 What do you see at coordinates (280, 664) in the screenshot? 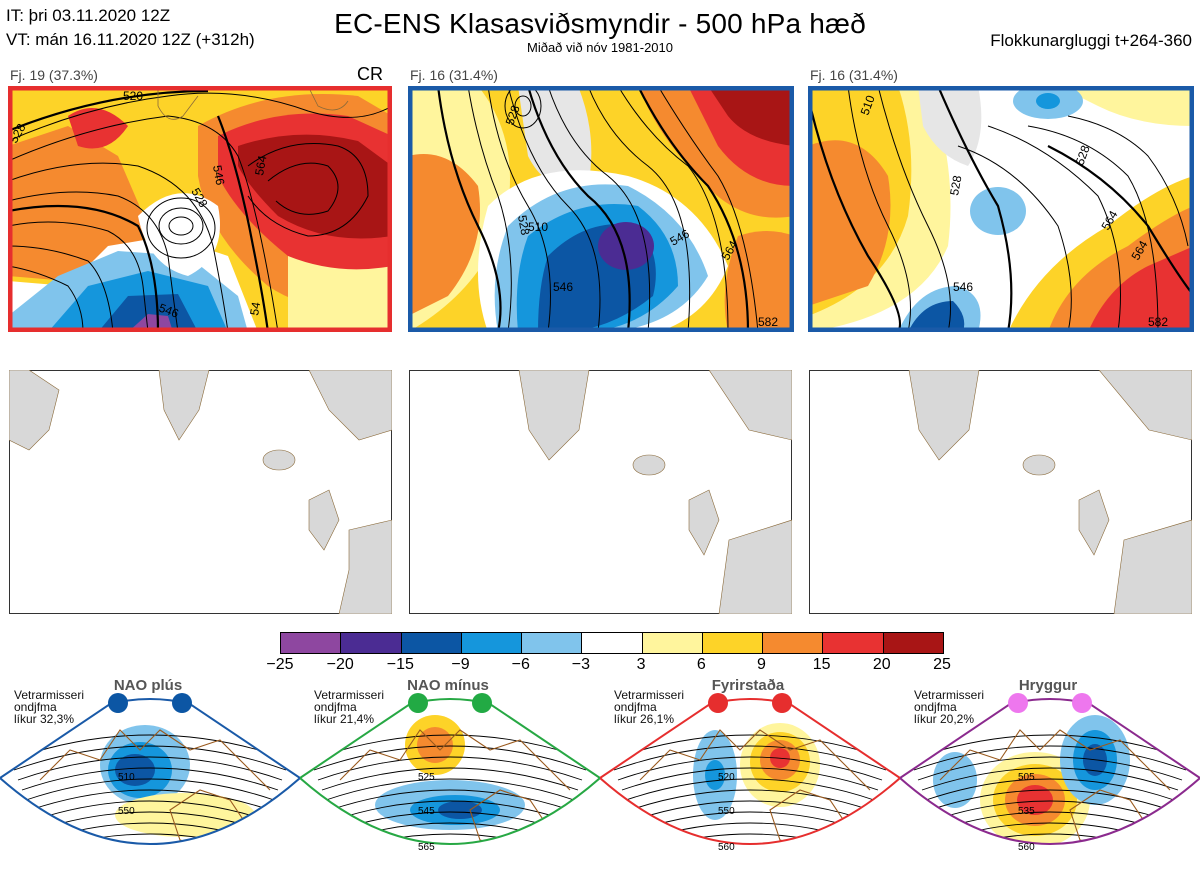
I see `colorbar-tick: −25` at bounding box center [280, 664].